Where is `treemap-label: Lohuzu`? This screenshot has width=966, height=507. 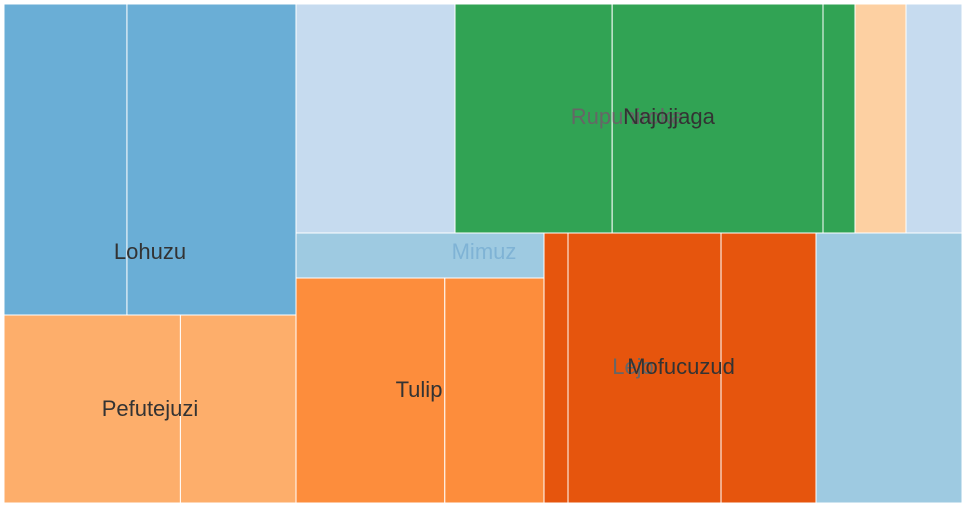 treemap-label: Lohuzu is located at coordinates (150, 251).